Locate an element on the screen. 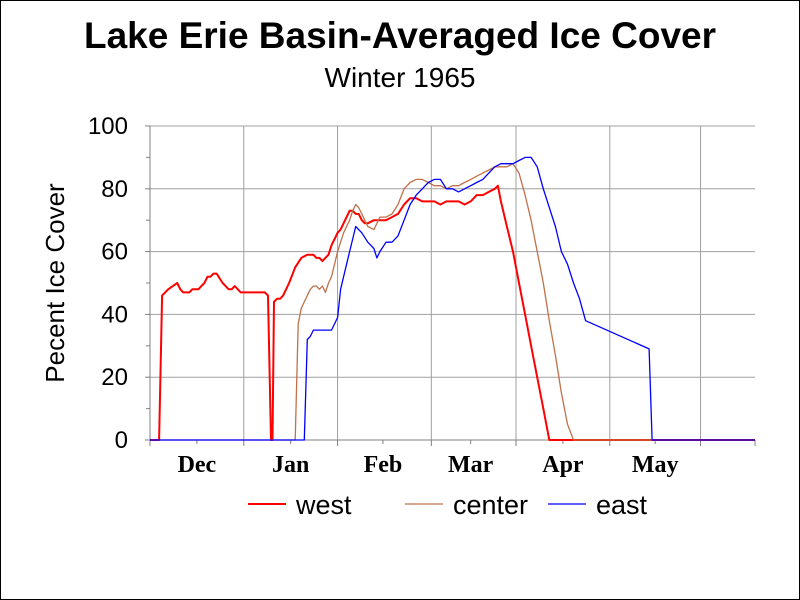  y-tick-label: 20 is located at coordinates (114, 377).